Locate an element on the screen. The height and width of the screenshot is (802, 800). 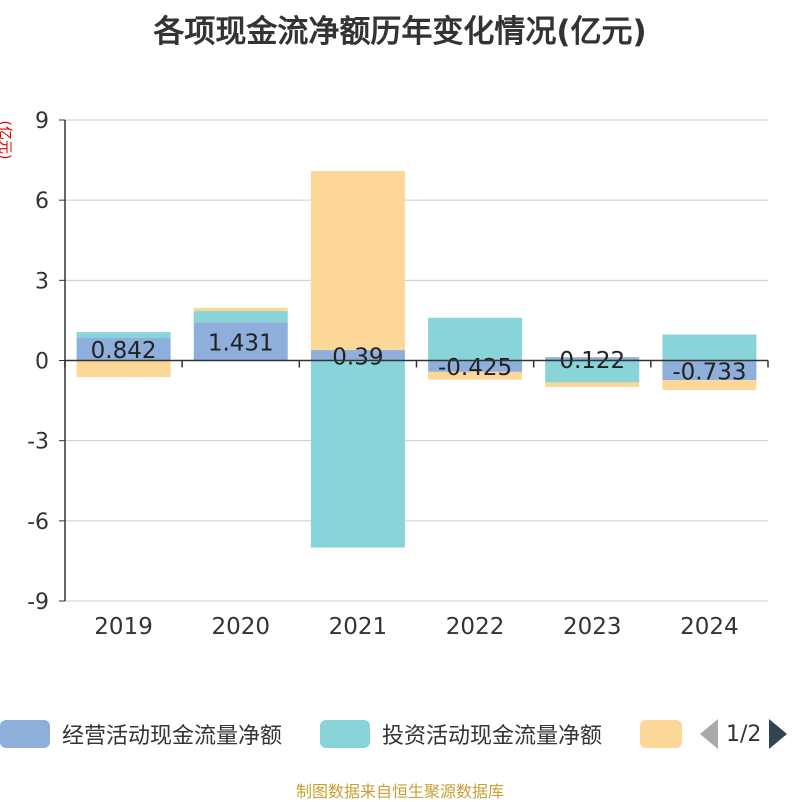
legend-next-icon is located at coordinates (778, 734).